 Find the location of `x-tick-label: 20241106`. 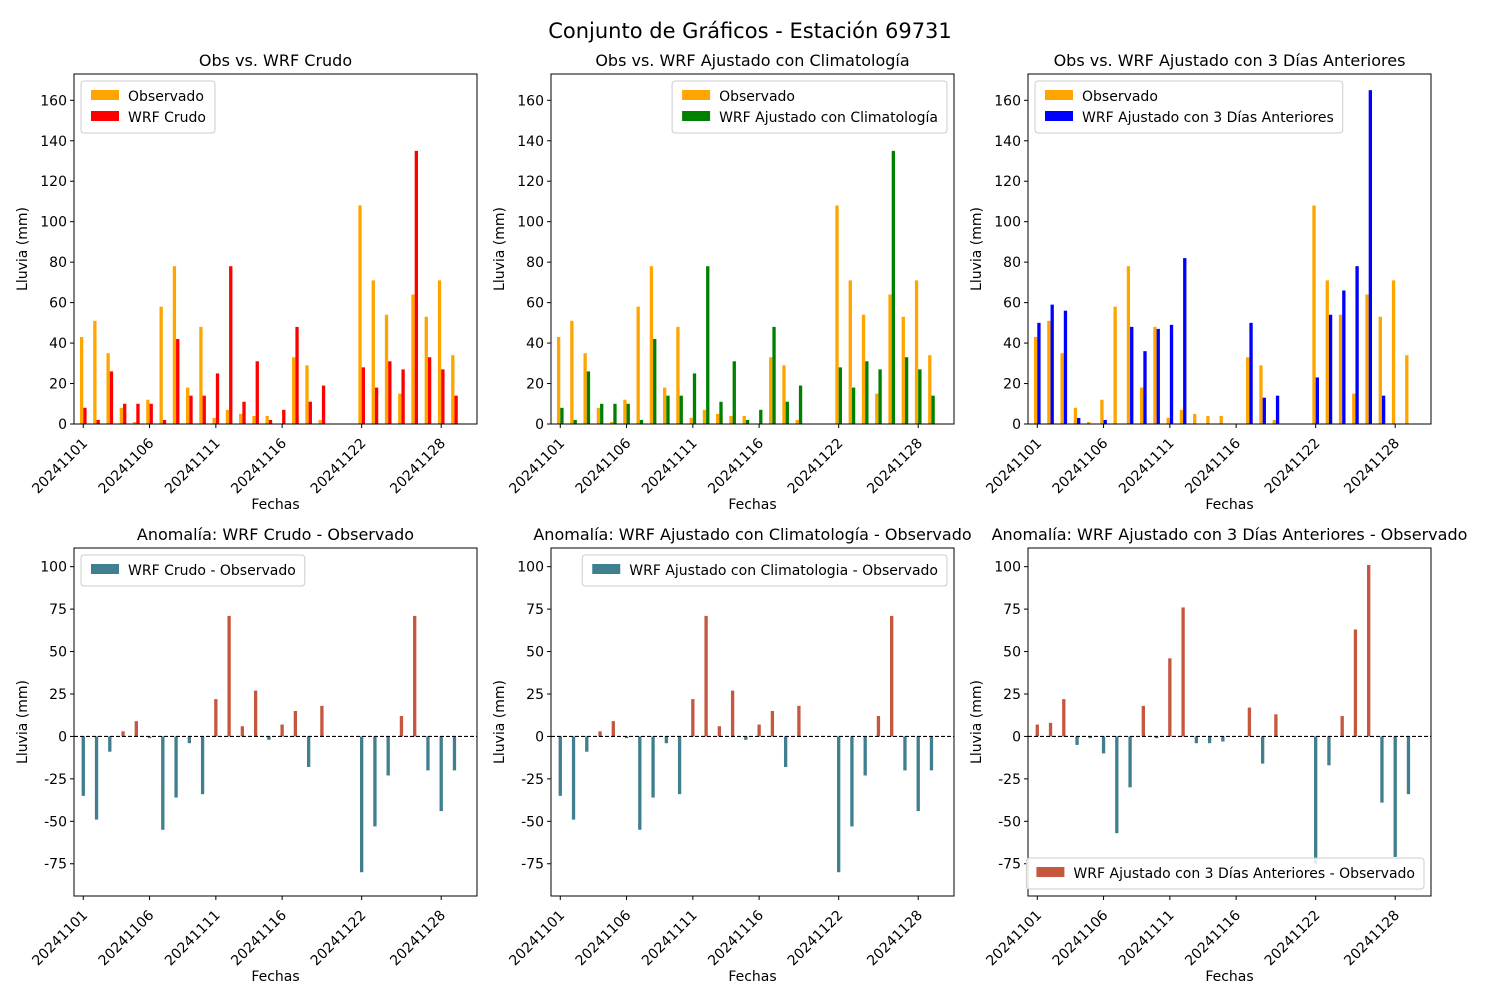

x-tick-label: 20241106 is located at coordinates (604, 466).